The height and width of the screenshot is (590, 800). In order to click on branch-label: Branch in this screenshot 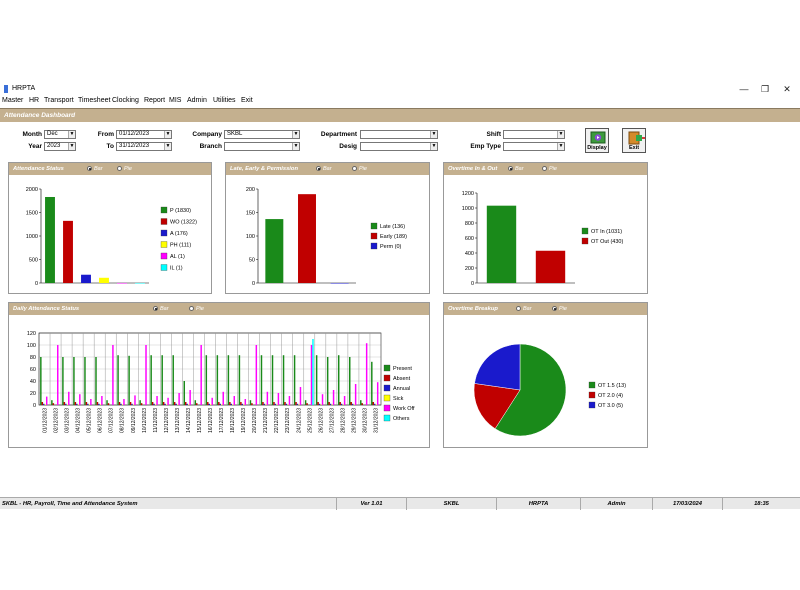, I will do `click(210, 146)`.